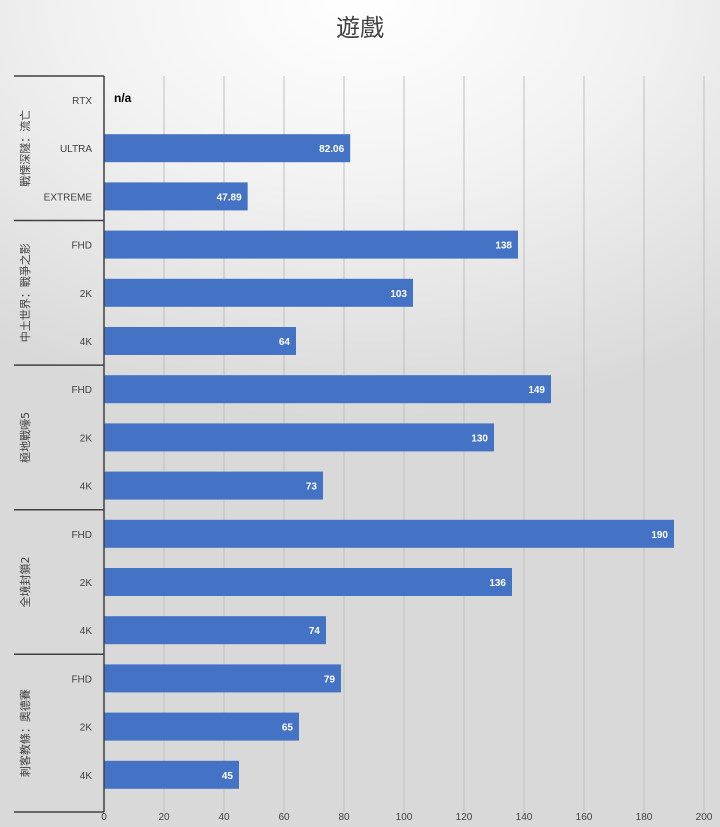 The height and width of the screenshot is (827, 720). What do you see at coordinates (584, 817) in the screenshot?
I see `x-tick-label: 160` at bounding box center [584, 817].